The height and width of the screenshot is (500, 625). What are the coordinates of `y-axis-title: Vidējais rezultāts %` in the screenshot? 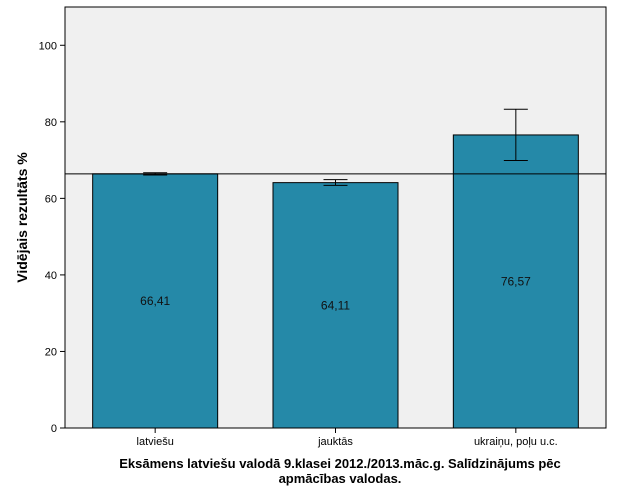 It's located at (22, 217).